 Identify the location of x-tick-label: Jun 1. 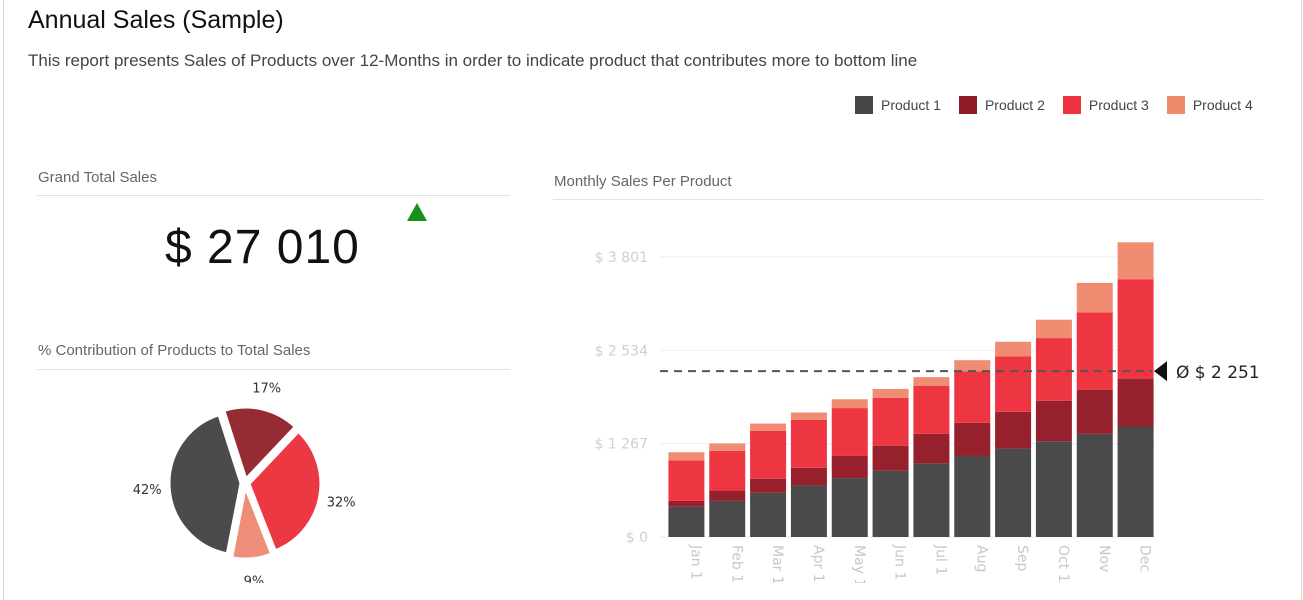
(900, 562).